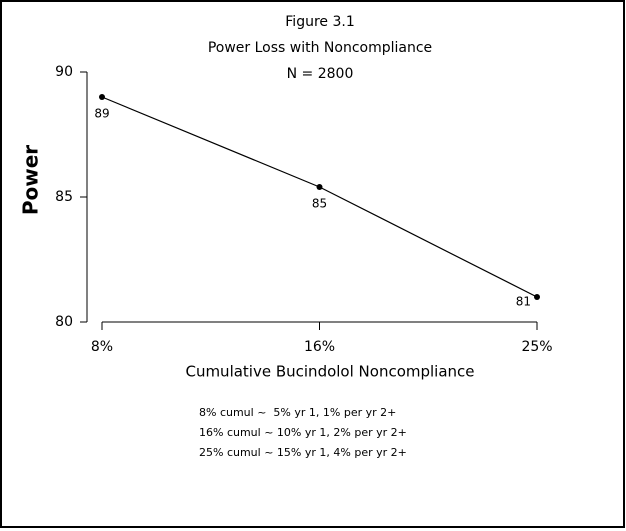  Describe the element at coordinates (320, 74) in the screenshot. I see `chart-title: N = 2800` at that location.